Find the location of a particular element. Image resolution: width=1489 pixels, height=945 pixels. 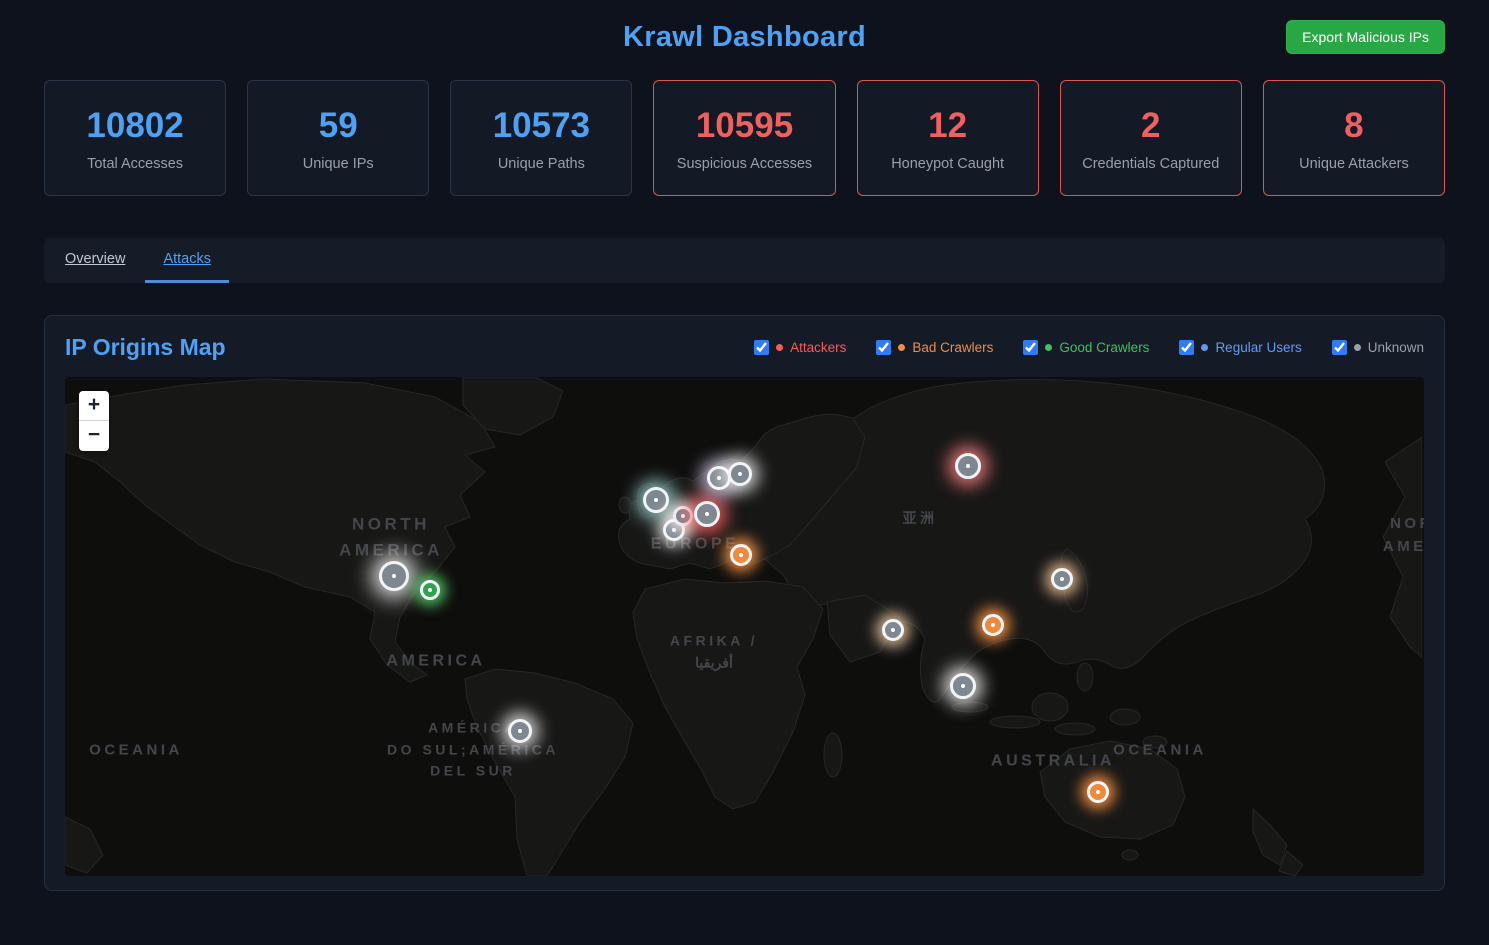

legend-item-attackers: Attackers is located at coordinates (800, 347).